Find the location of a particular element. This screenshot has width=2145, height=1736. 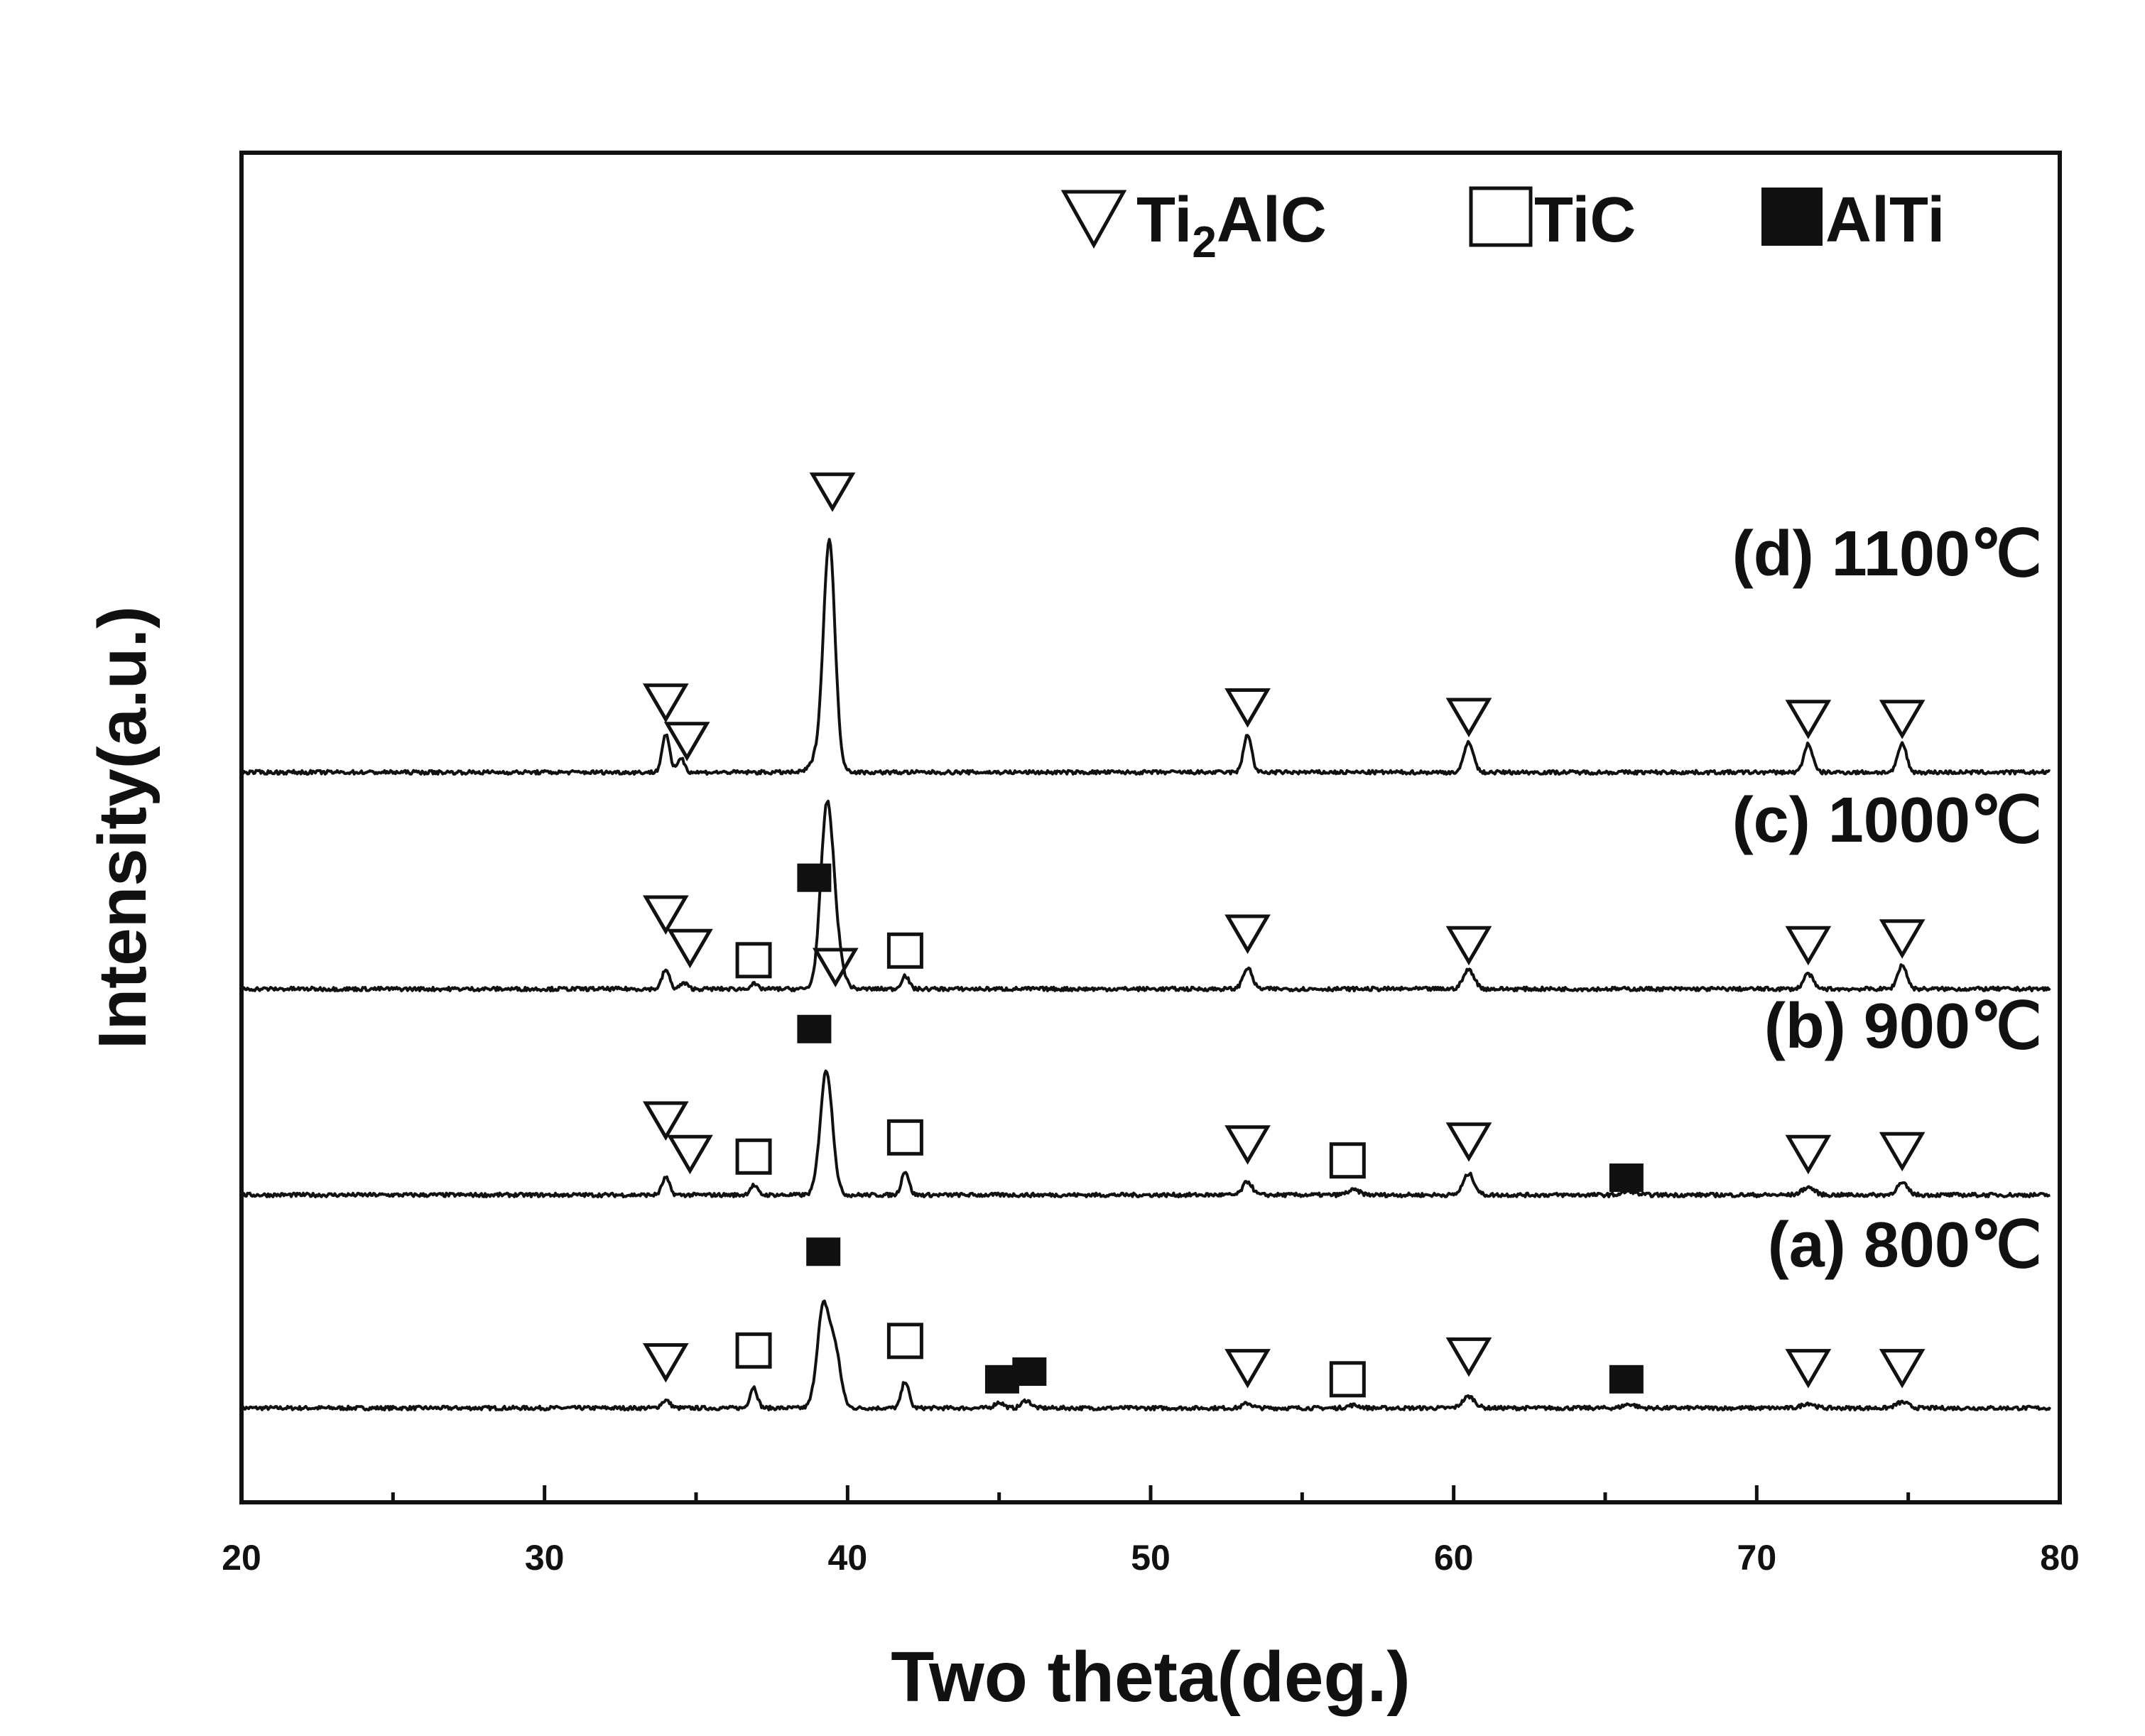

series-3: (d) 1100℃ is located at coordinates (1146, 624).